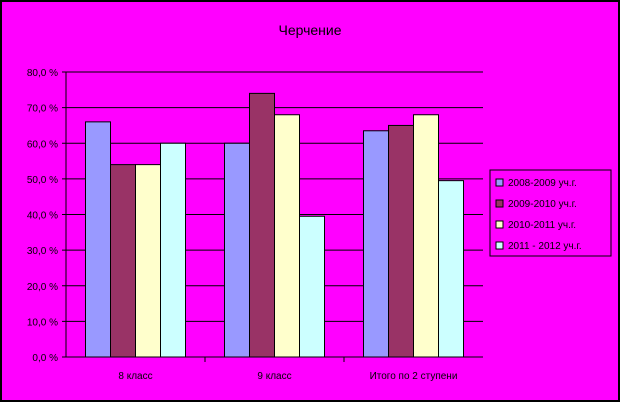 Image resolution: width=620 pixels, height=402 pixels. What do you see at coordinates (414, 376) in the screenshot?
I see `x-tick-label: Итого по 2 ступени` at bounding box center [414, 376].